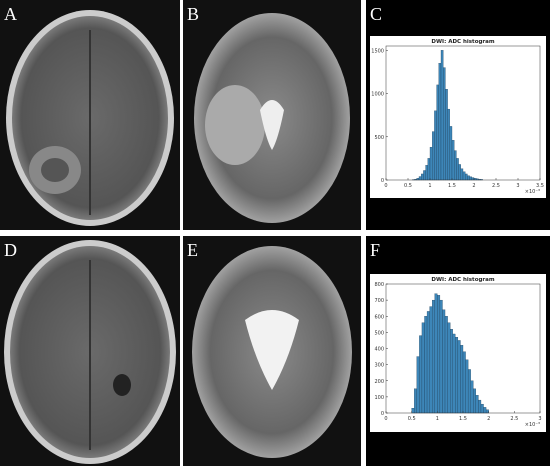 The height and width of the screenshot is (466, 550). What do you see at coordinates (379, 398) in the screenshot?
I see `y-tick-label: 100` at bounding box center [379, 398].